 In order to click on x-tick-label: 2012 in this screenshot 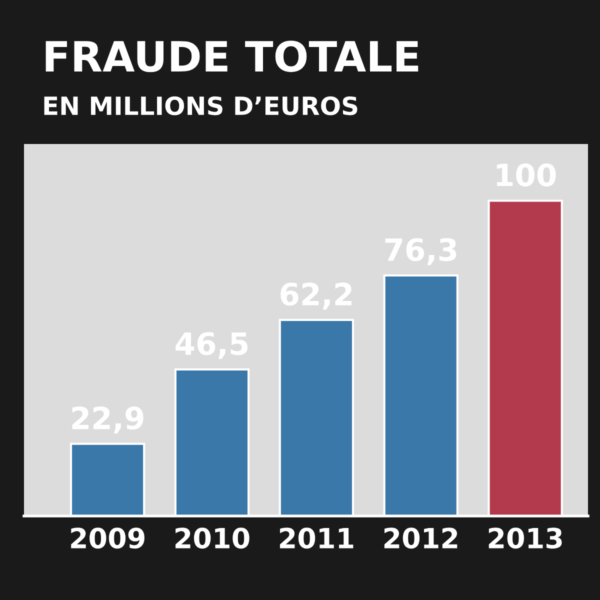, I will do `click(421, 538)`.